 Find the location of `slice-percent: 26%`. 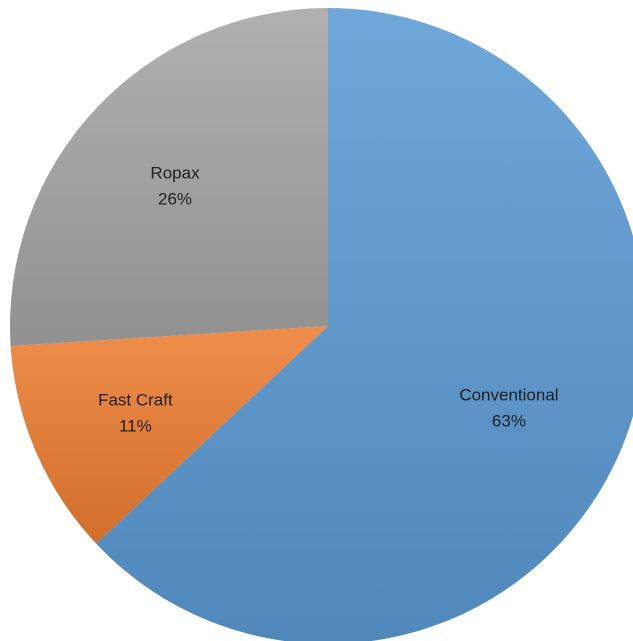

slice-percent: 26% is located at coordinates (175, 198).